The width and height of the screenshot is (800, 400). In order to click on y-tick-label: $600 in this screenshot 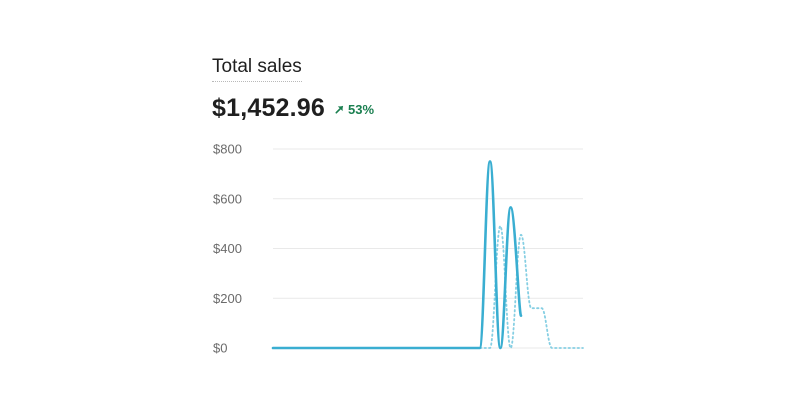, I will do `click(227, 198)`.